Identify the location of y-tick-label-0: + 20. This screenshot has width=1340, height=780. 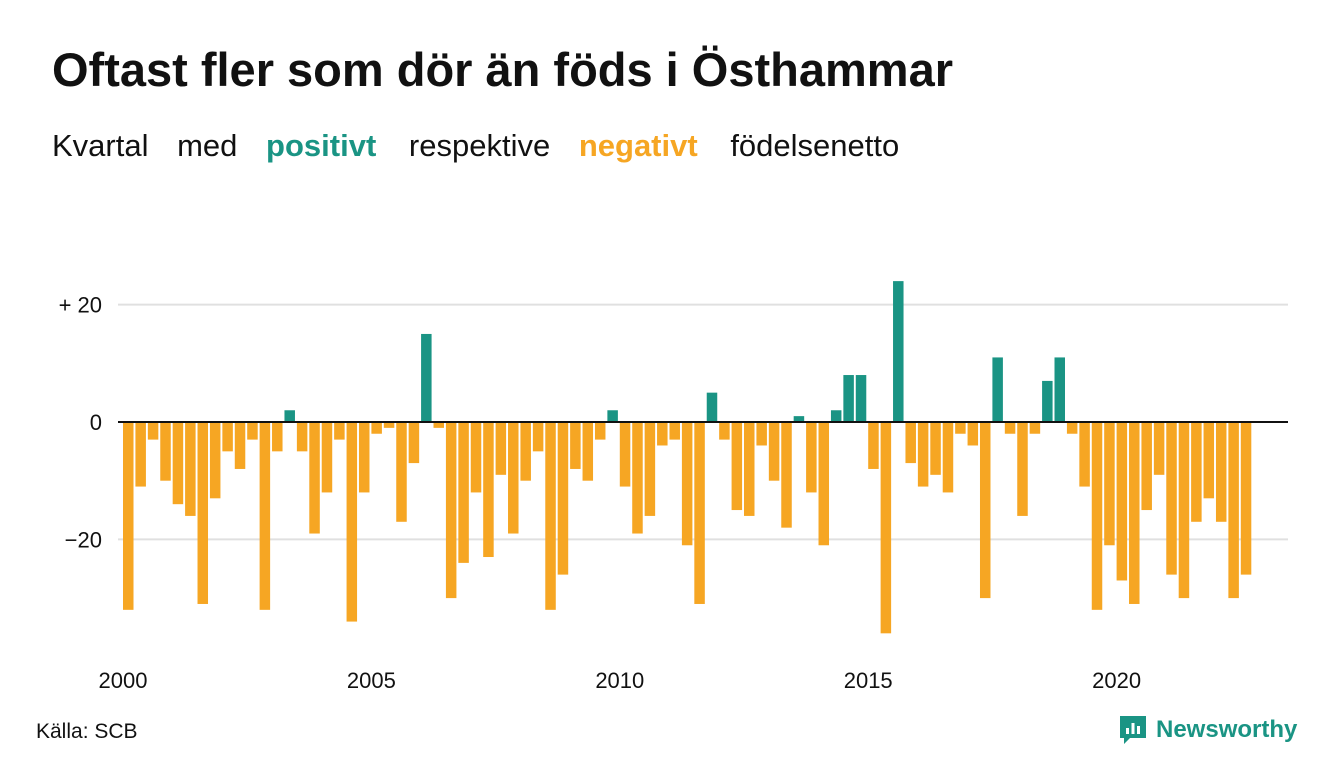
(80, 305).